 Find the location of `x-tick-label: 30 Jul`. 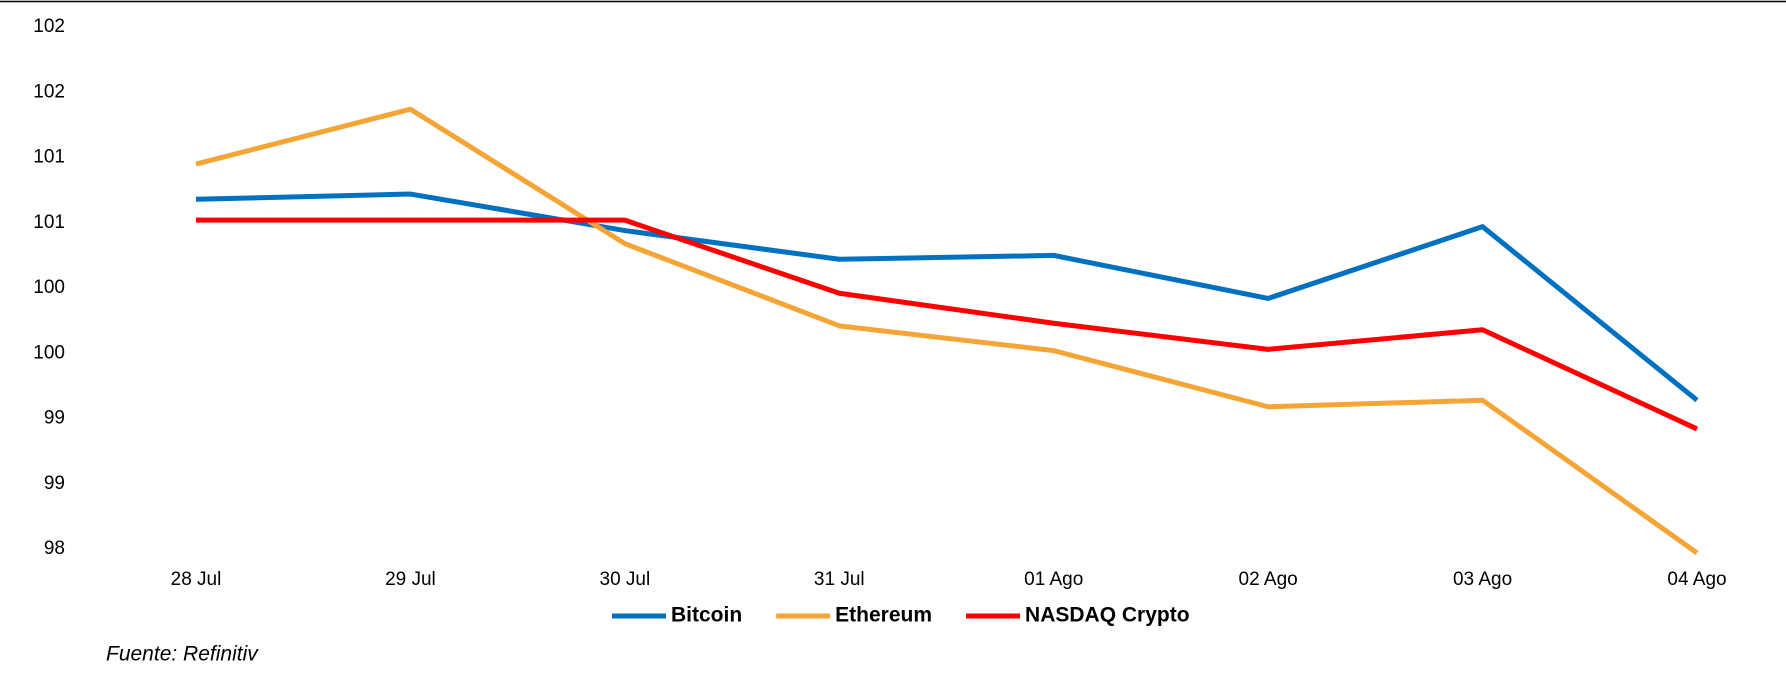

x-tick-label: 30 Jul is located at coordinates (625, 579).